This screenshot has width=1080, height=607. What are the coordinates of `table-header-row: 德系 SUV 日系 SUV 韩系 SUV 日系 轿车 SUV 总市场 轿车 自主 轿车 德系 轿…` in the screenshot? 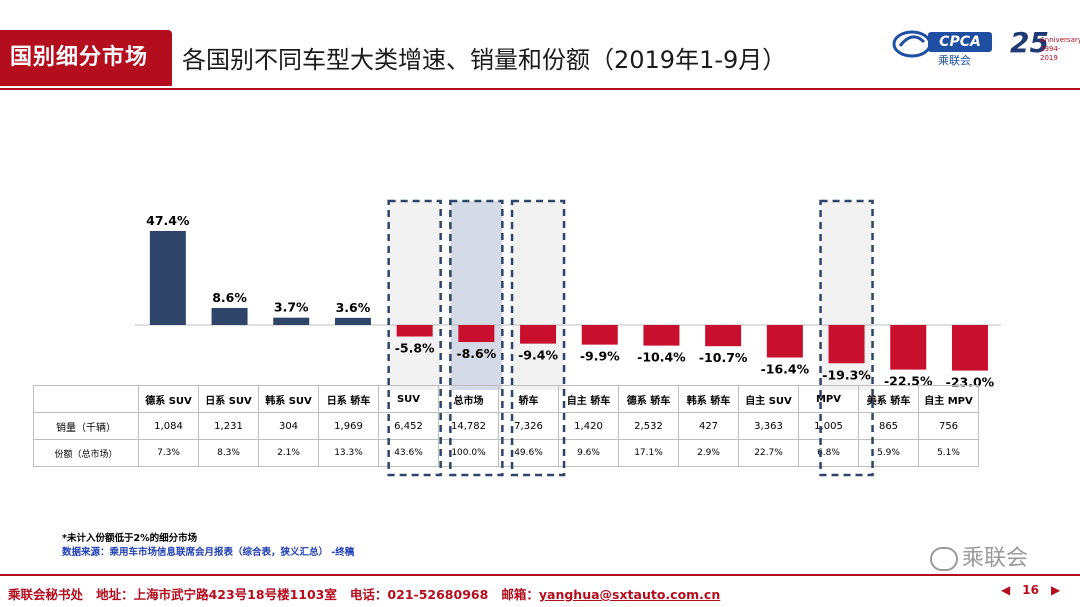 It's located at (506, 399).